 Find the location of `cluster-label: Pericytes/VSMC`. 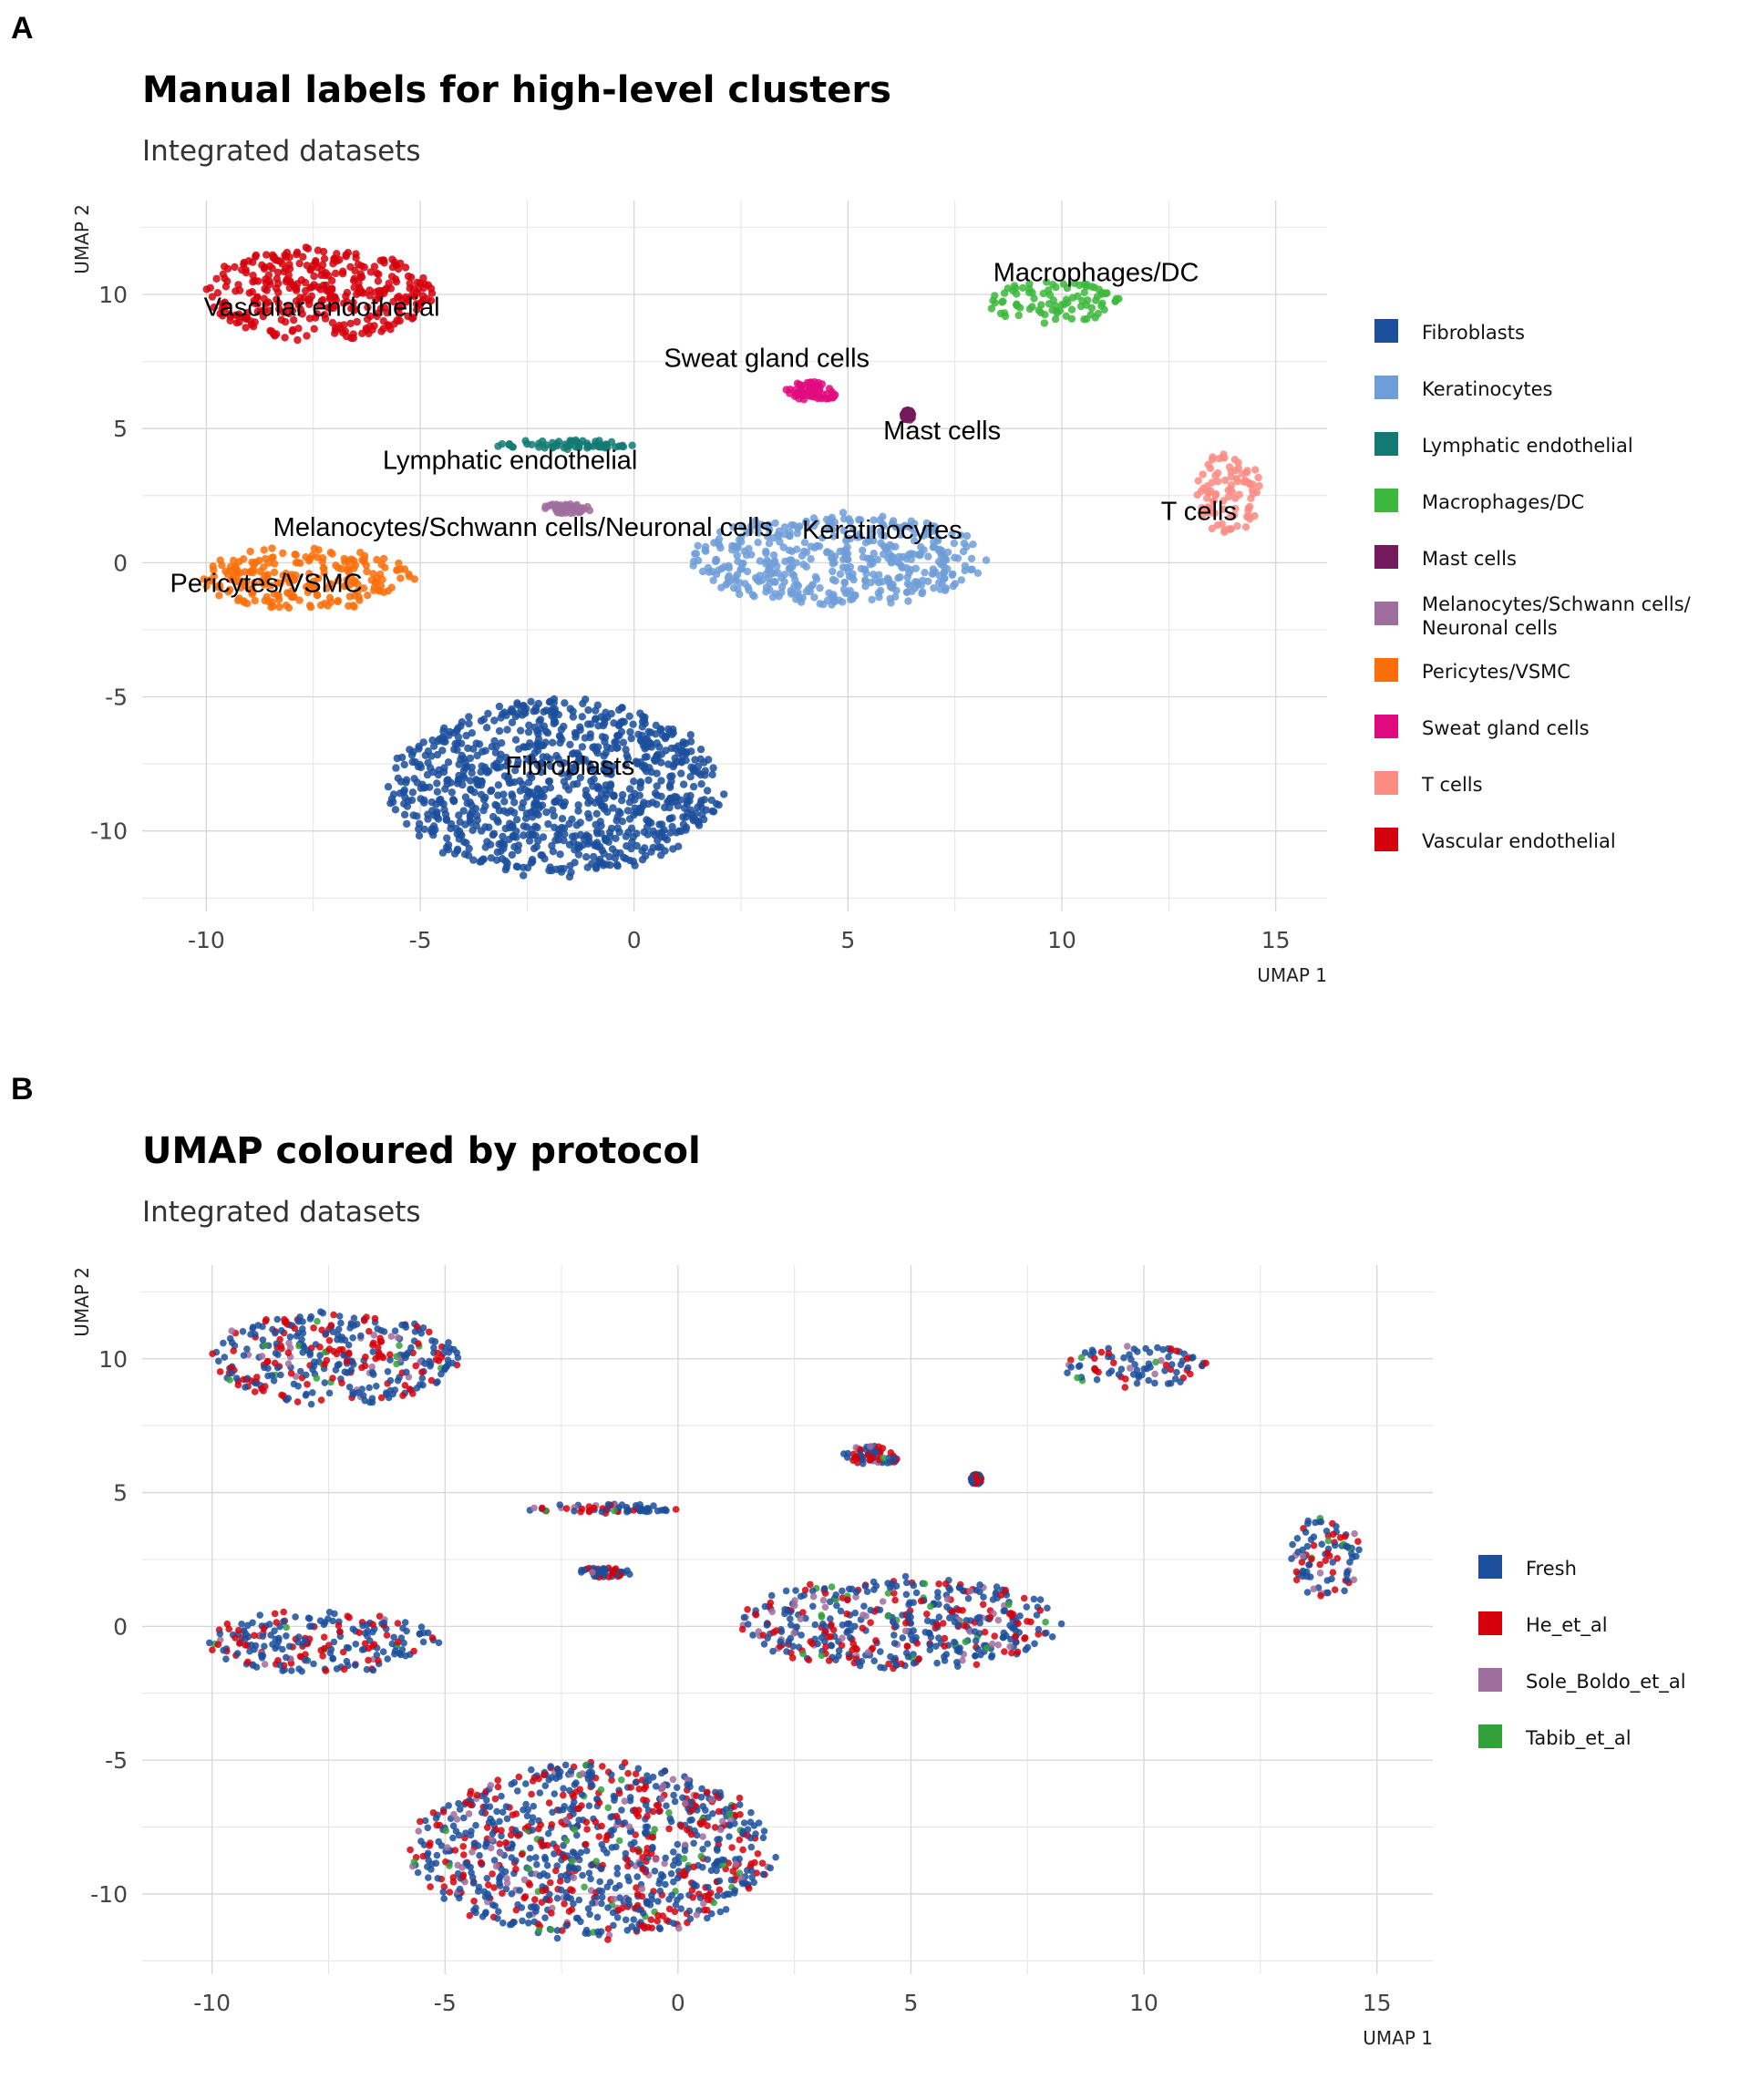

cluster-label: Pericytes/VSMC is located at coordinates (266, 585).